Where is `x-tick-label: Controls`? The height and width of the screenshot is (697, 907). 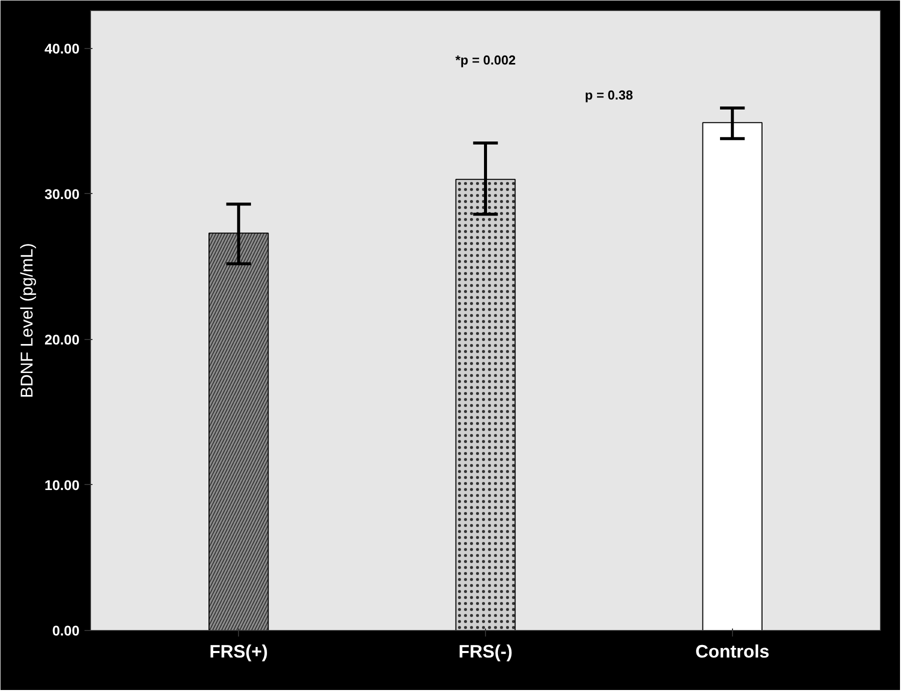
x-tick-label: Controls is located at coordinates (732, 652).